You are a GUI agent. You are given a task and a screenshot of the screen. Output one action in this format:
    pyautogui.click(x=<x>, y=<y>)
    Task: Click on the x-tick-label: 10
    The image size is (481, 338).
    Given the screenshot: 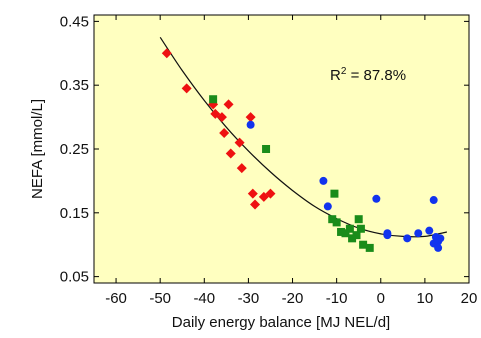 What is the action you would take?
    pyautogui.click(x=425, y=298)
    